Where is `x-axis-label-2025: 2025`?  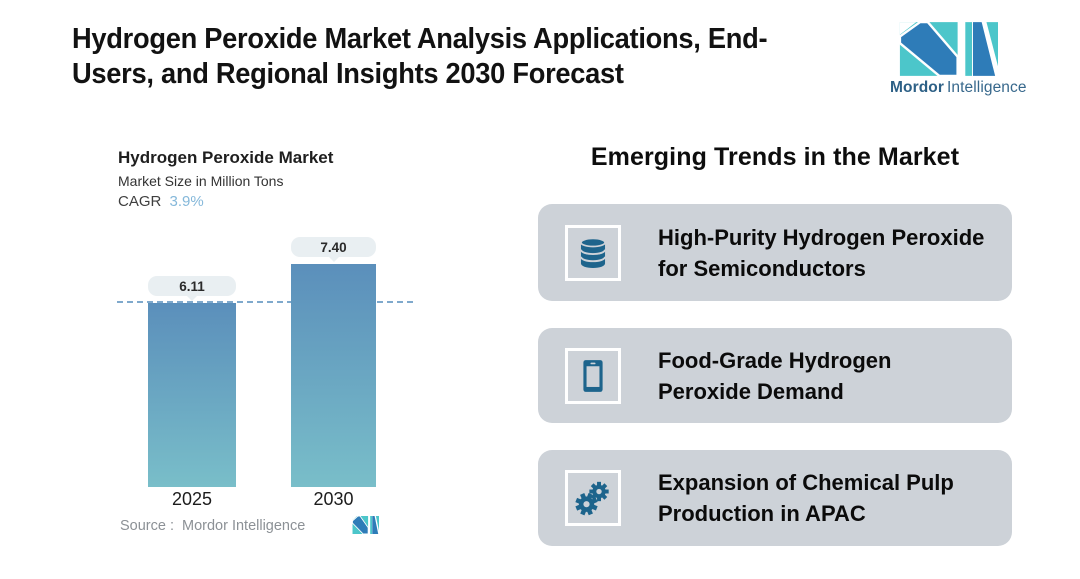 x-axis-label-2025: 2025 is located at coordinates (192, 499).